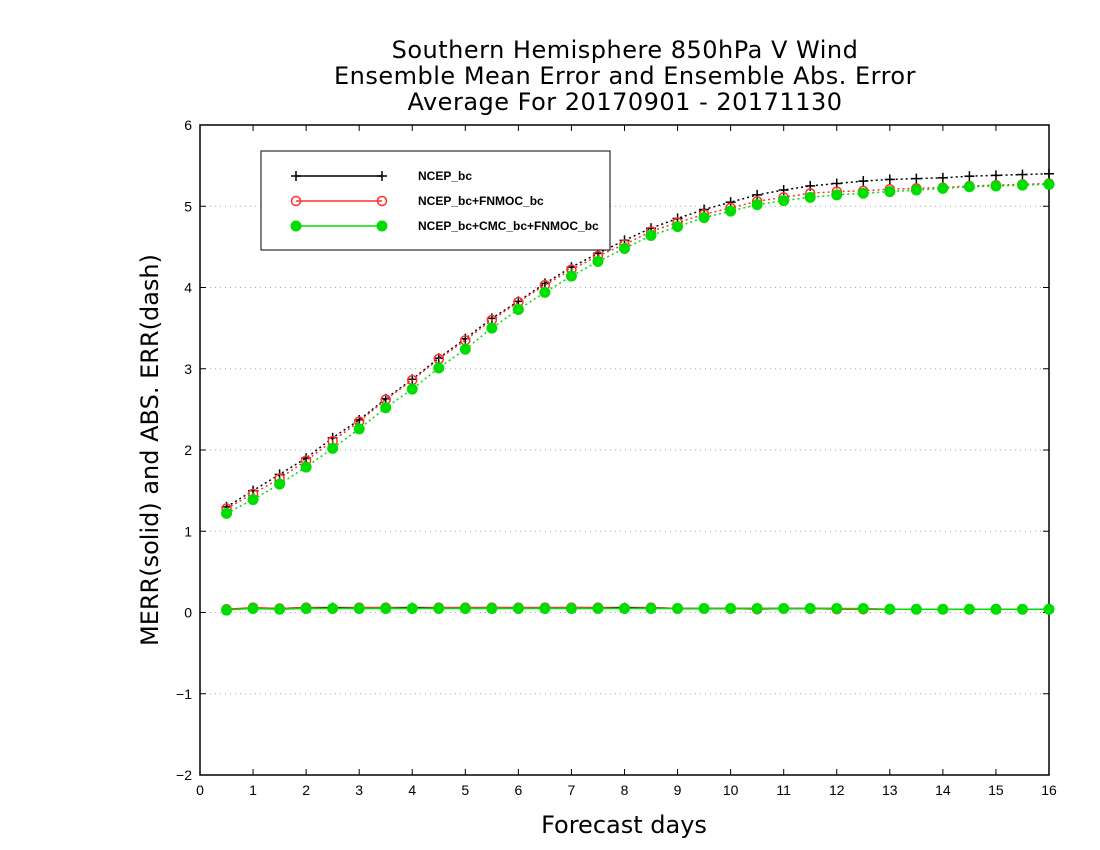 This screenshot has width=1100, height=850. I want to click on legend-entry: NCEP_bc+FNMOC_bc, so click(417, 201).